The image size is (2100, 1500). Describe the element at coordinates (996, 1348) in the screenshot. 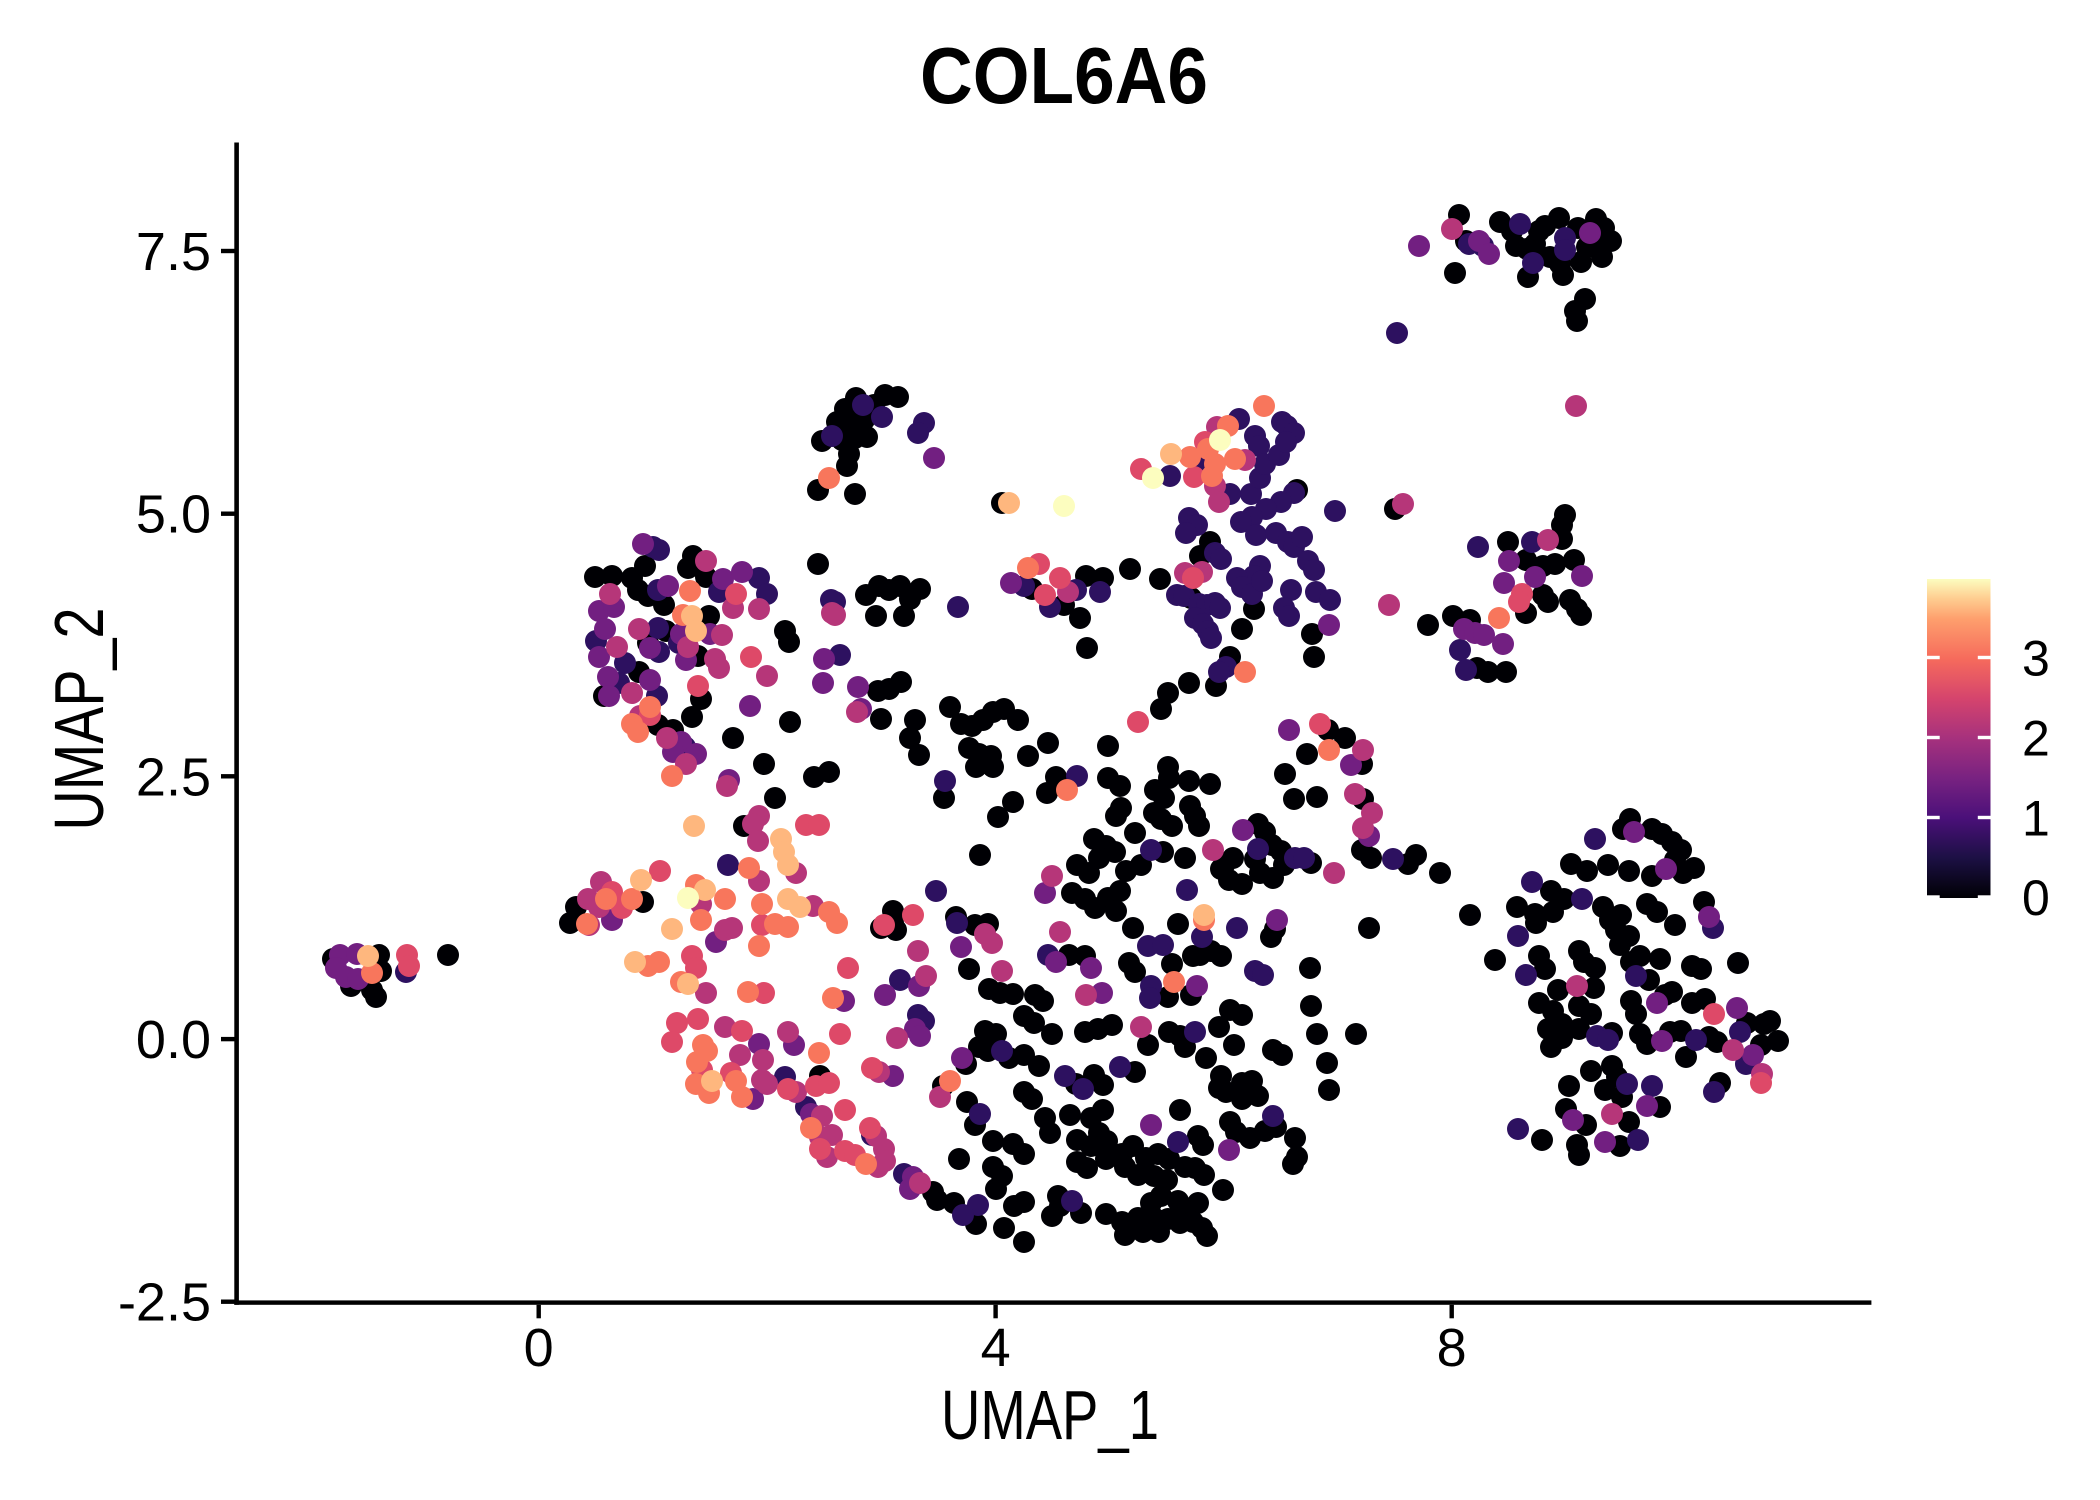

I see `svg-text: 4` at that location.